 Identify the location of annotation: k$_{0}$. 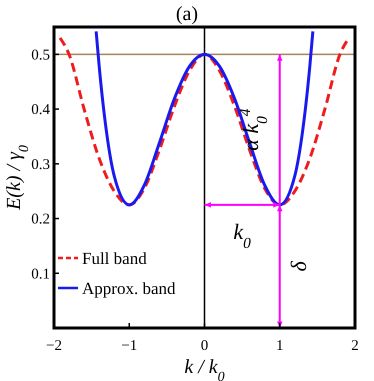
(242, 235).